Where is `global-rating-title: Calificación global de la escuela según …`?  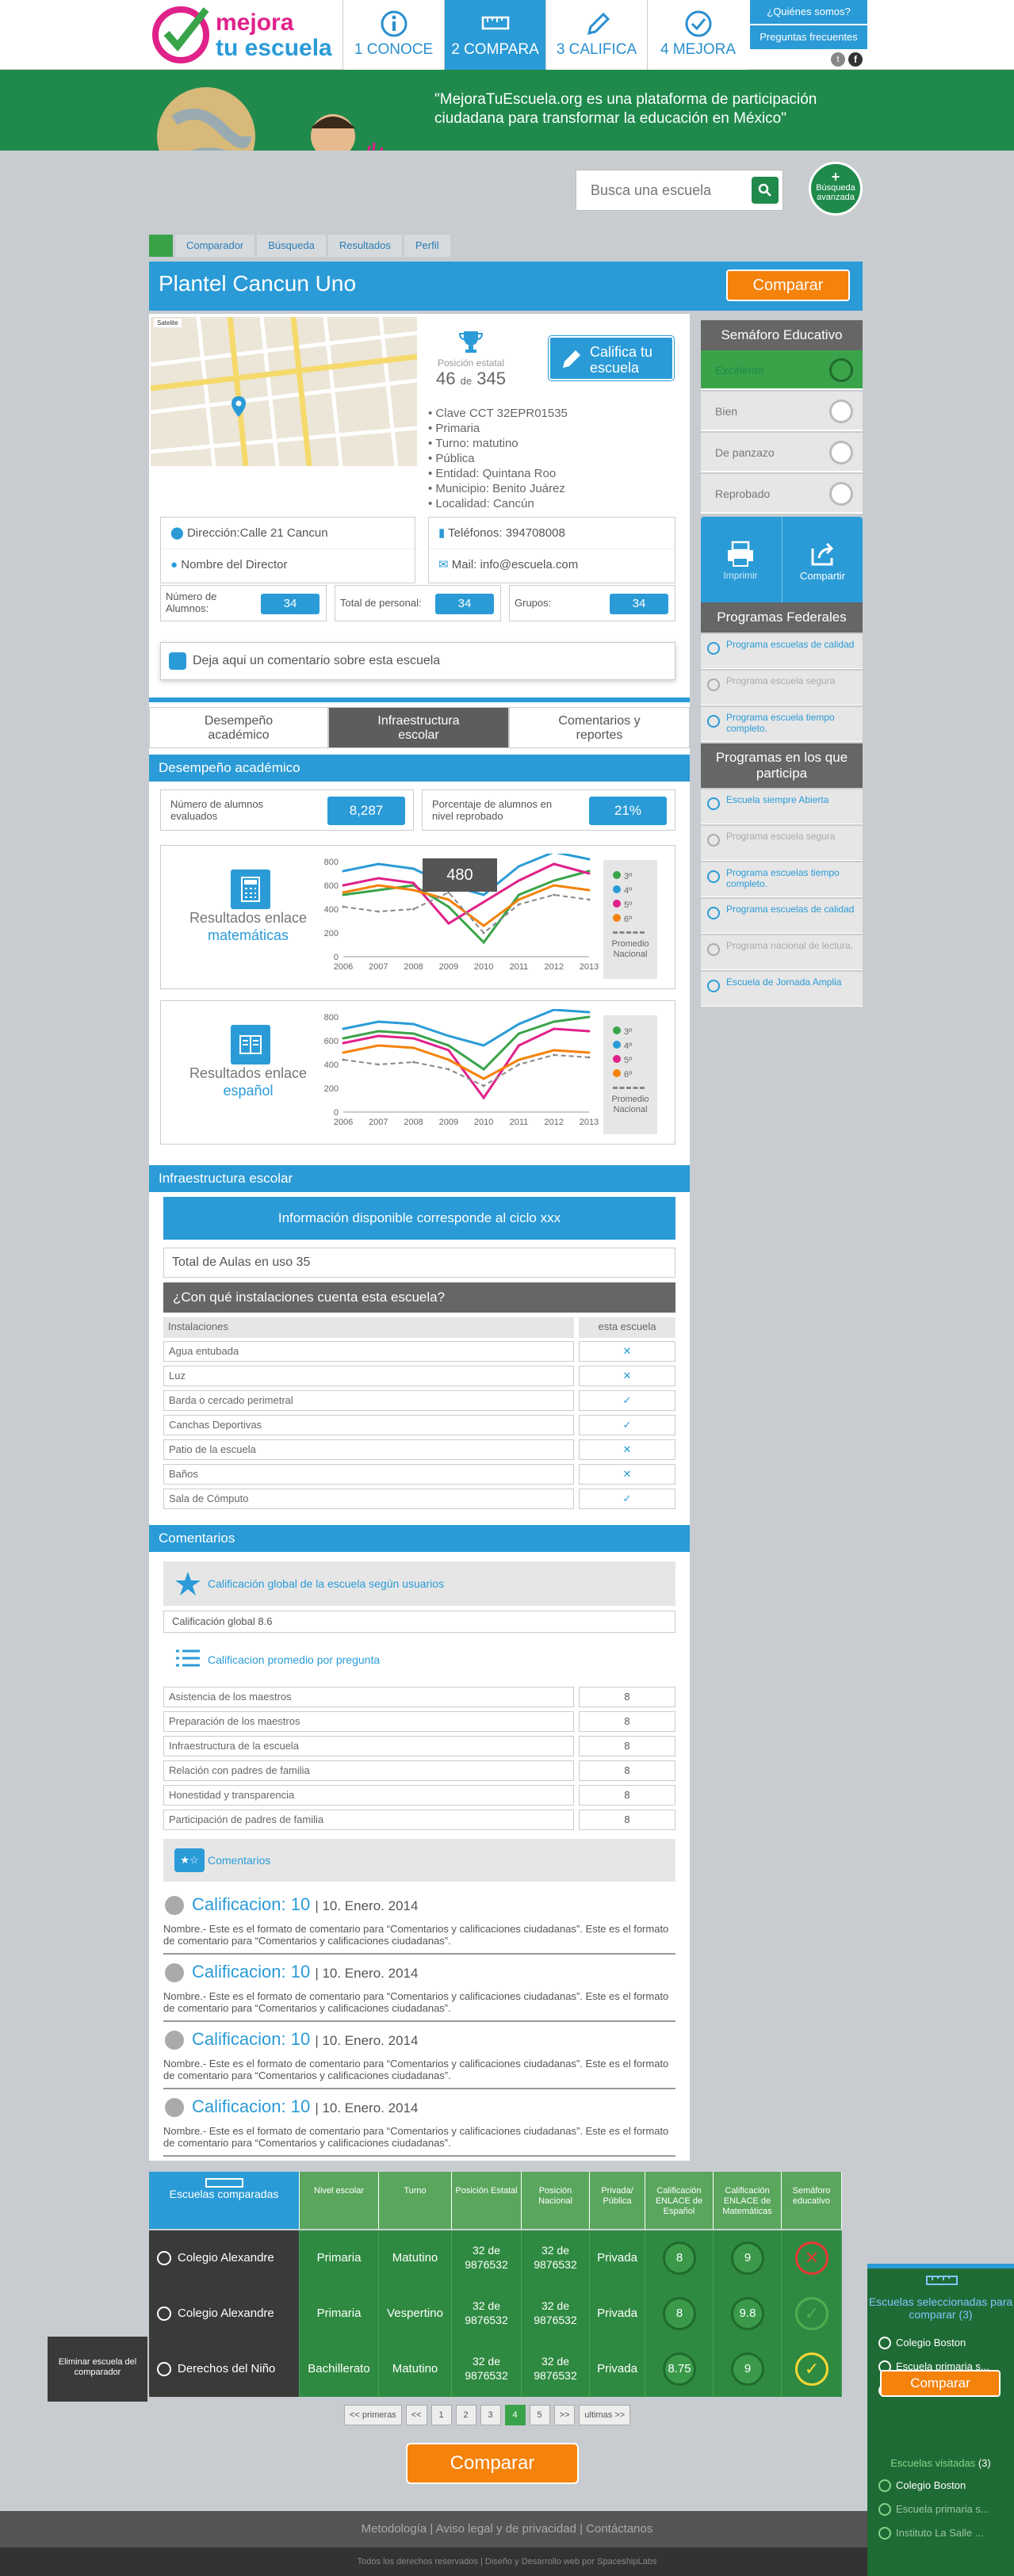
global-rating-title: Calificación global de la escuela según … is located at coordinates (326, 1583).